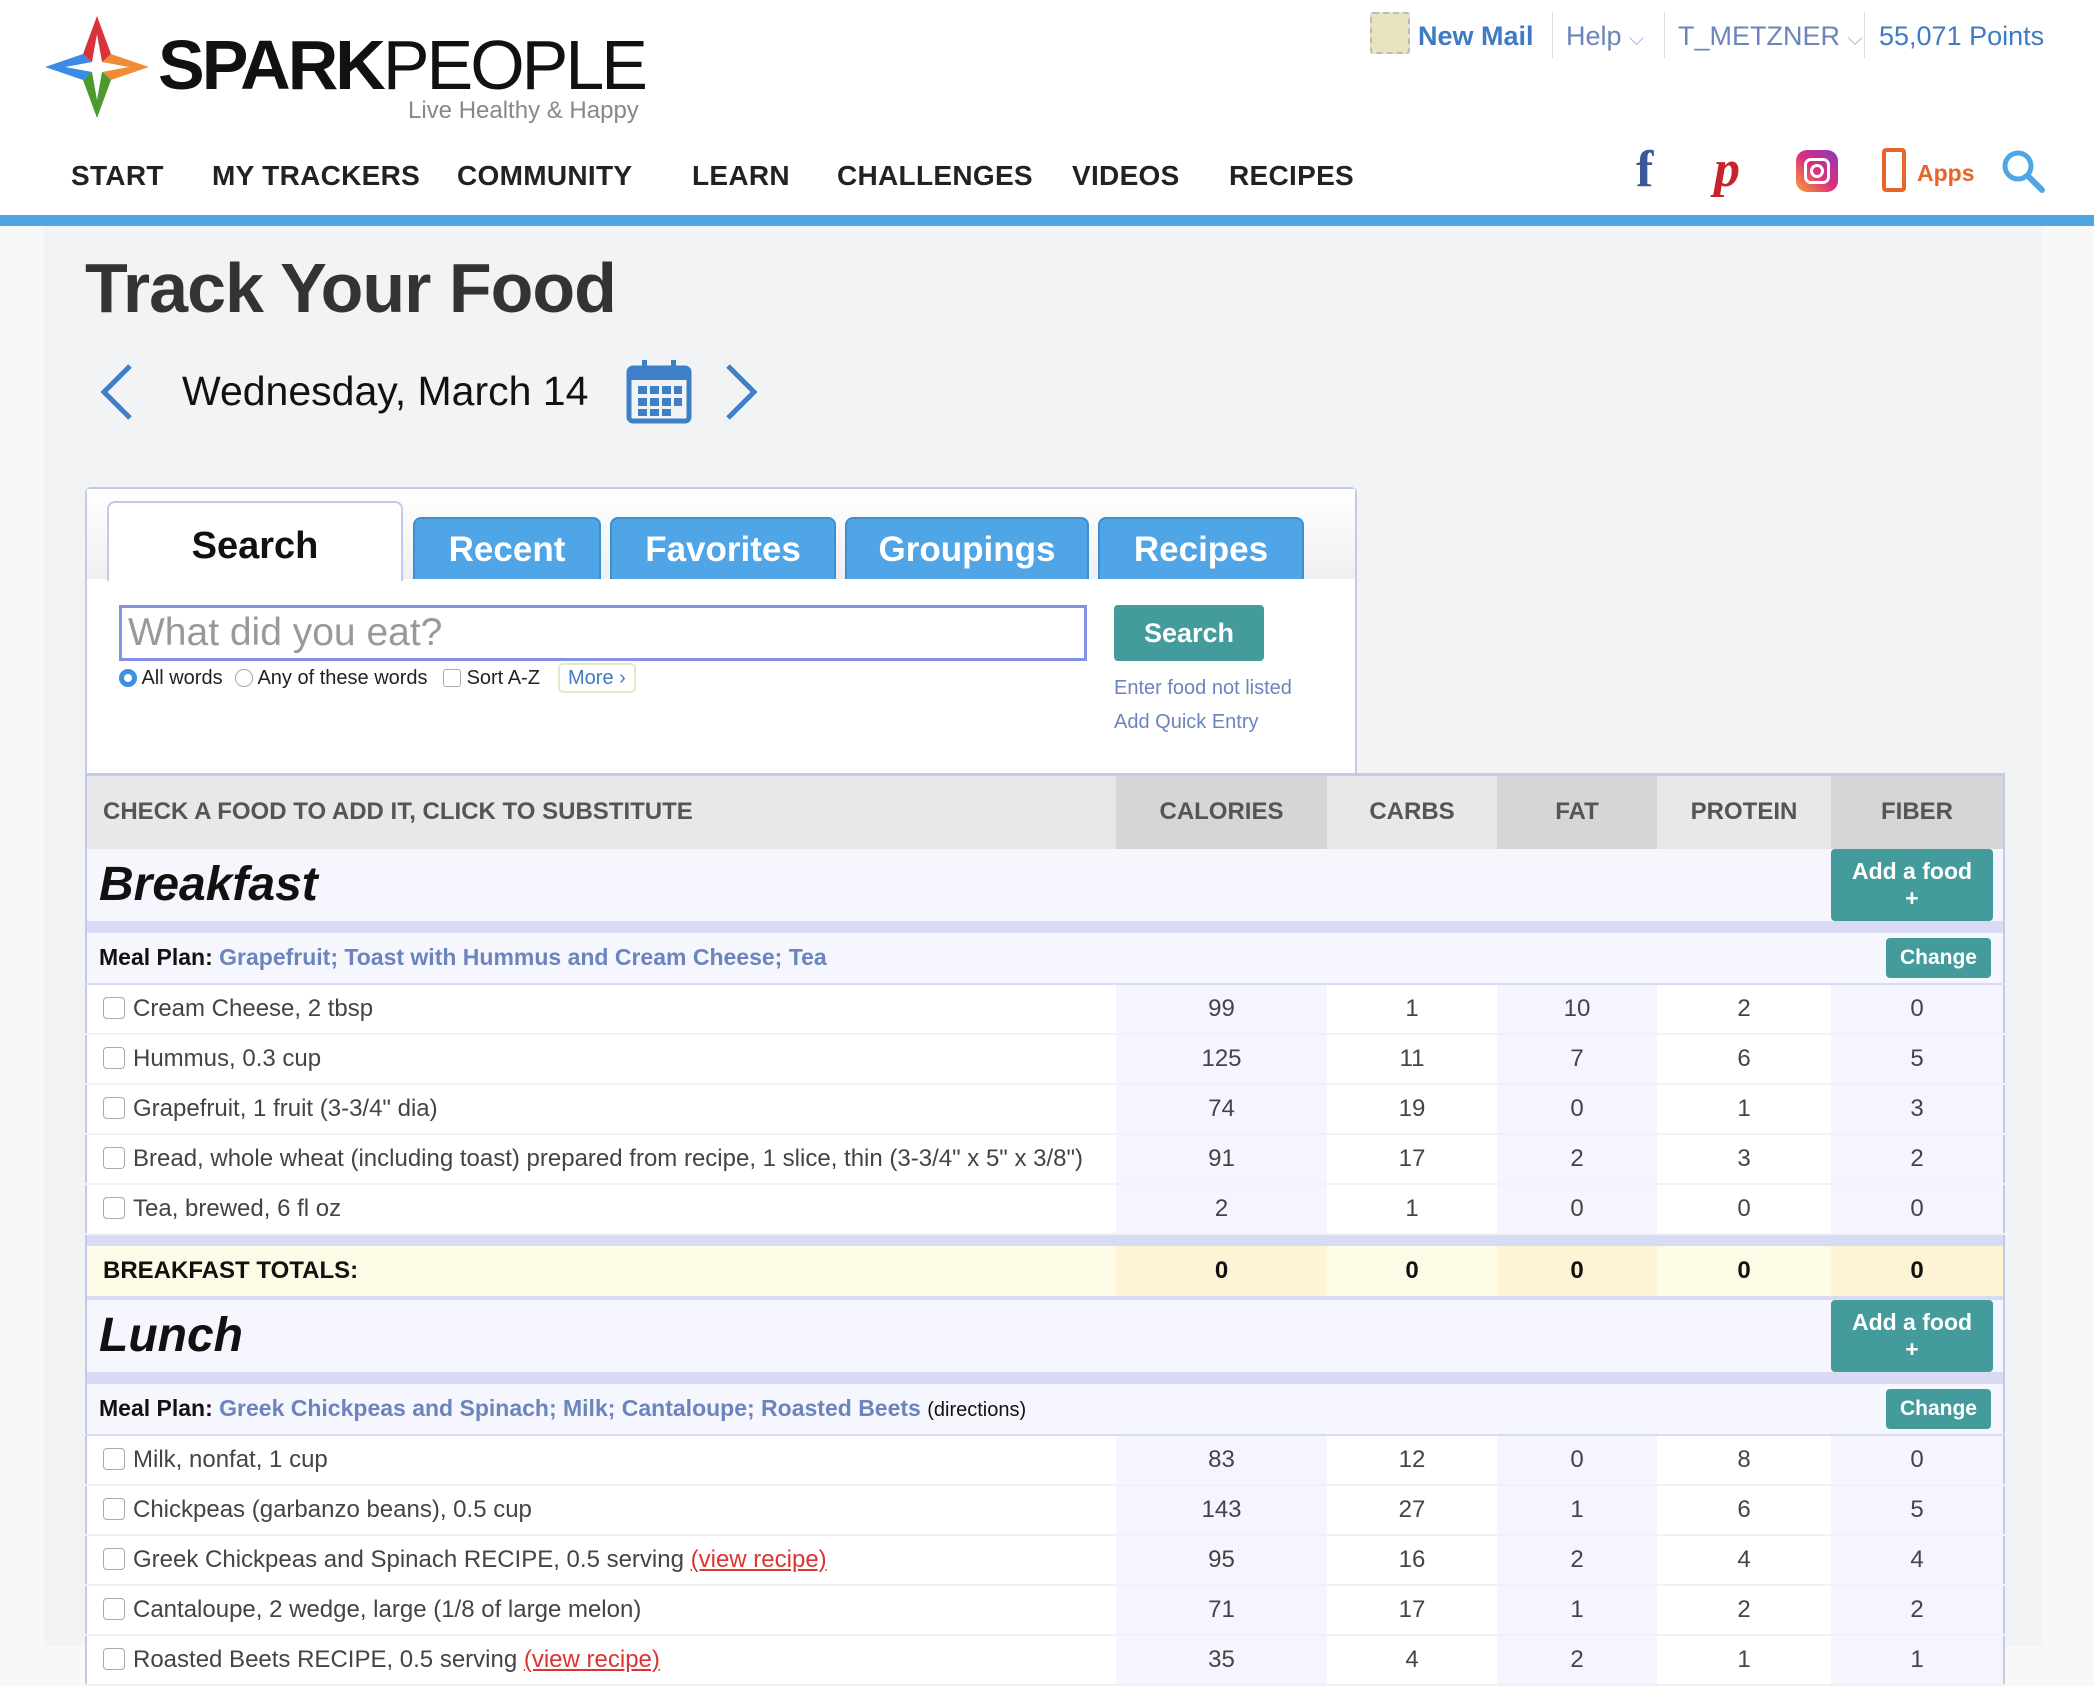  I want to click on meal-divider, so click(1045, 1239).